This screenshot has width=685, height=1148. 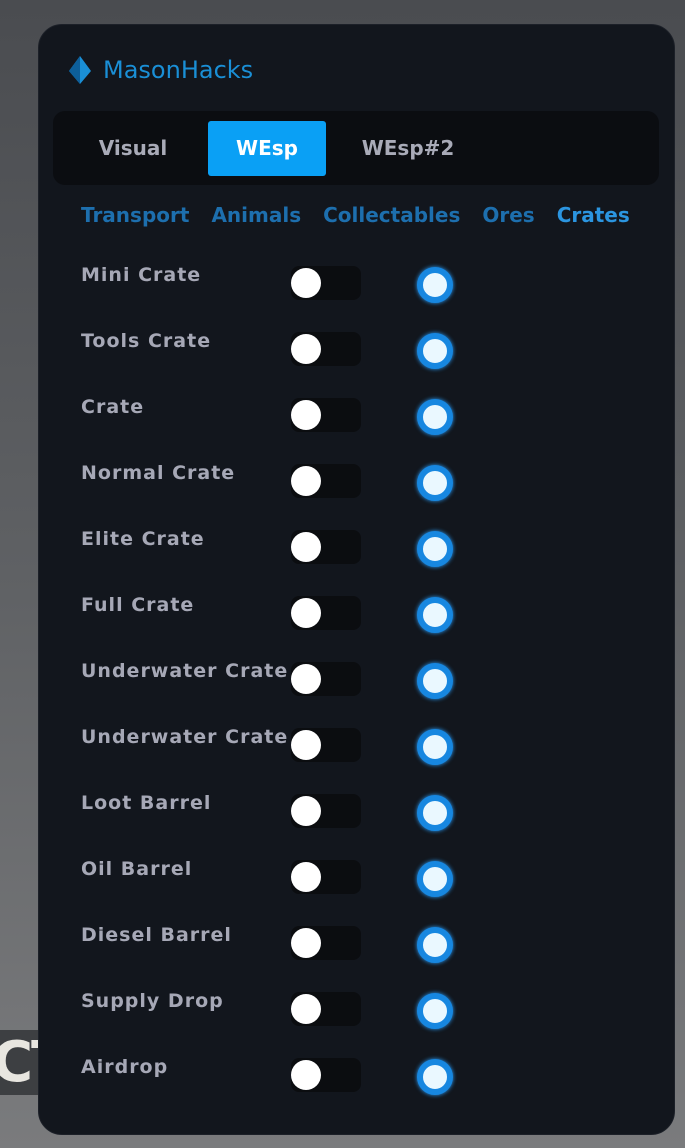 What do you see at coordinates (80, 70) in the screenshot?
I see `diamond-logo-icon` at bounding box center [80, 70].